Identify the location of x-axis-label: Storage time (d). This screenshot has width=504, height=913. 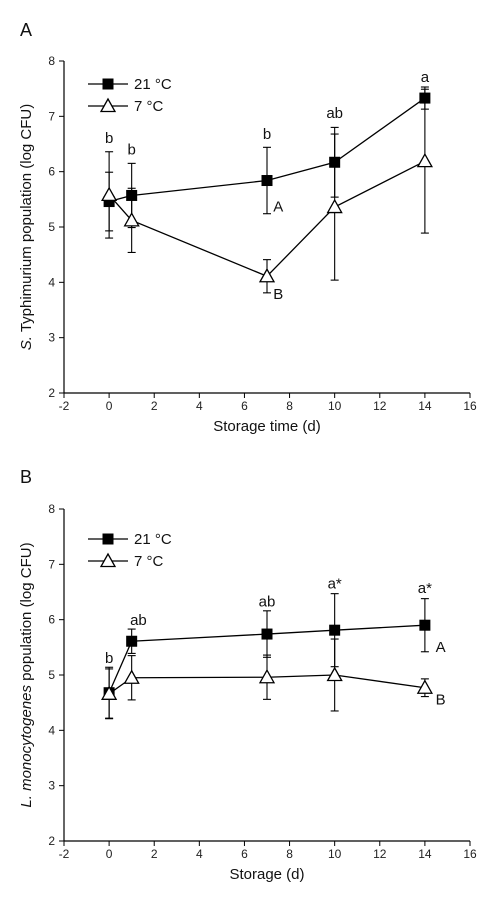
(267, 426).